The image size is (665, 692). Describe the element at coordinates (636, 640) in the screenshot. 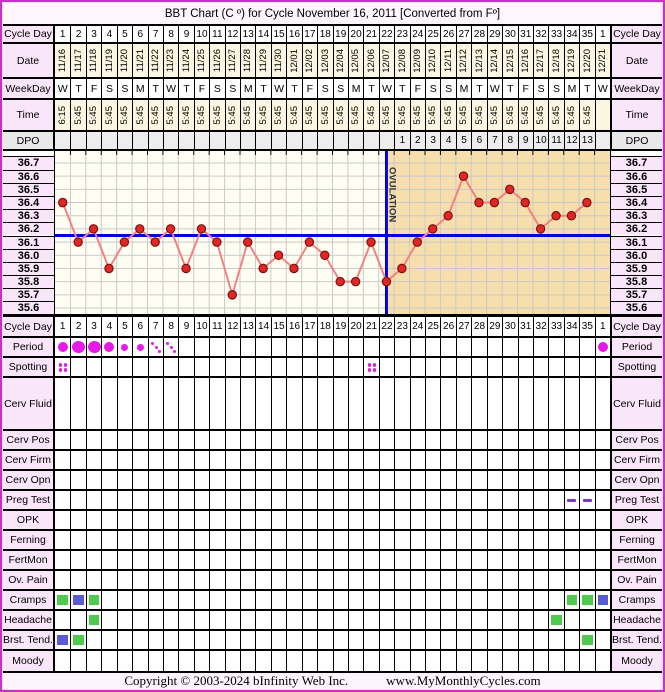

I see `brst-tend-label-right: Brst. Tend.` at that location.